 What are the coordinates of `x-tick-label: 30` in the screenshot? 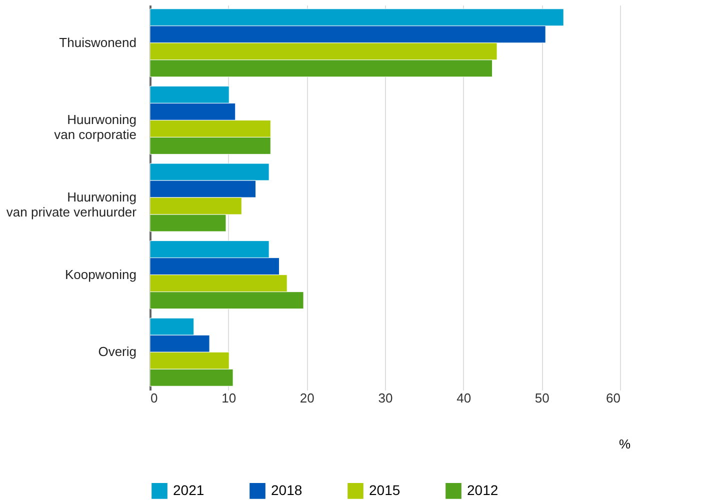 It's located at (385, 398).